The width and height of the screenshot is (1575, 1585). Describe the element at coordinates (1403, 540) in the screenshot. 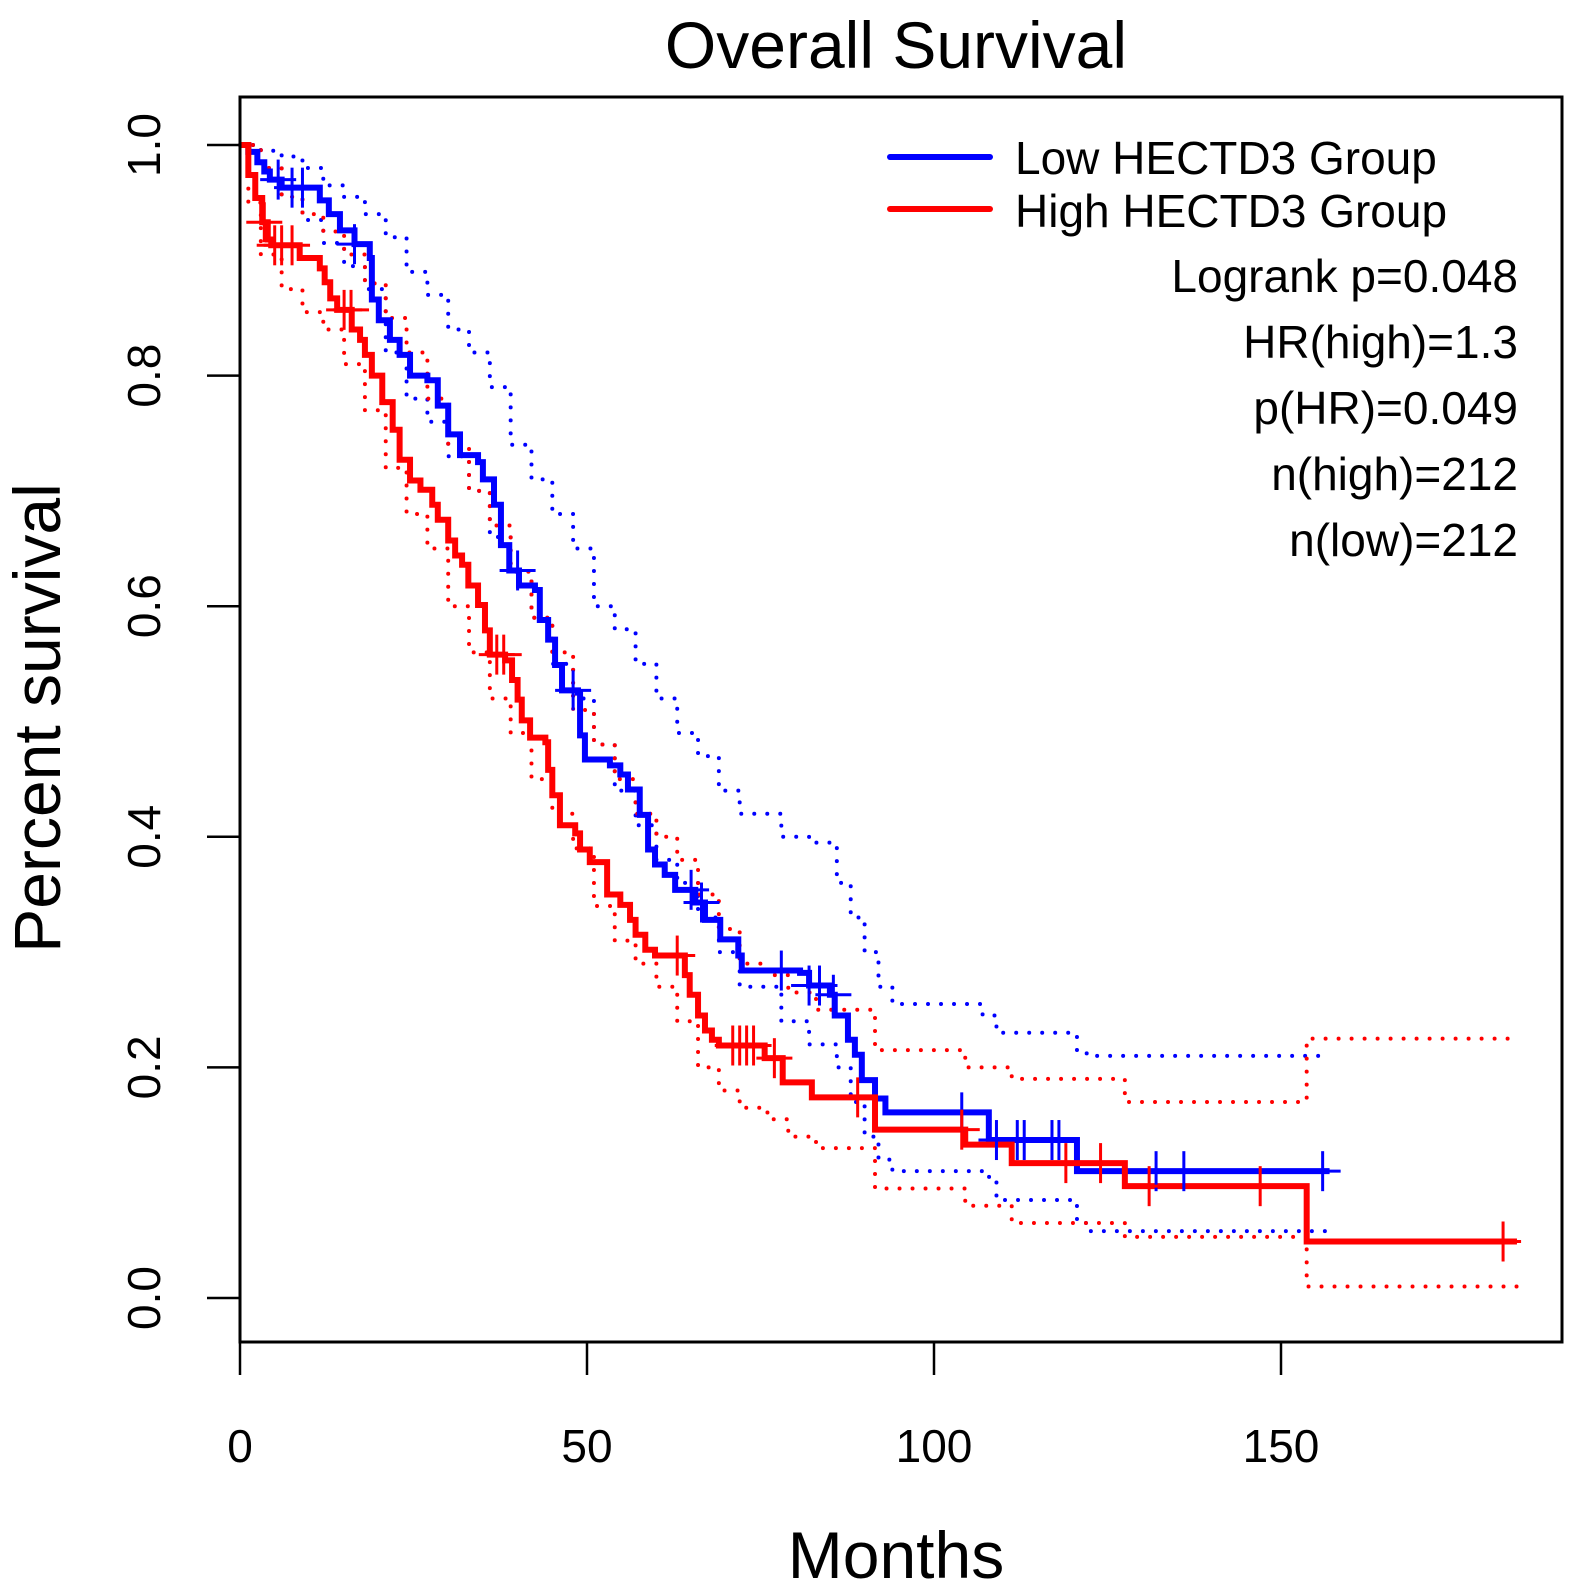

I see `n-low: n(low)=212` at that location.